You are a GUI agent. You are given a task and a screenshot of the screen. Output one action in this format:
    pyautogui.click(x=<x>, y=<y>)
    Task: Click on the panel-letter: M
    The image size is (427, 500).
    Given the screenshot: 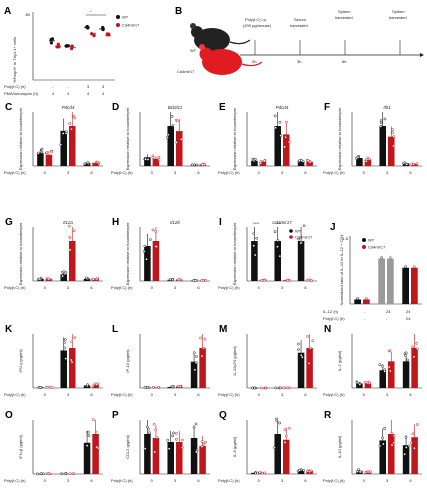 What is the action you would take?
    pyautogui.click(x=223, y=329)
    